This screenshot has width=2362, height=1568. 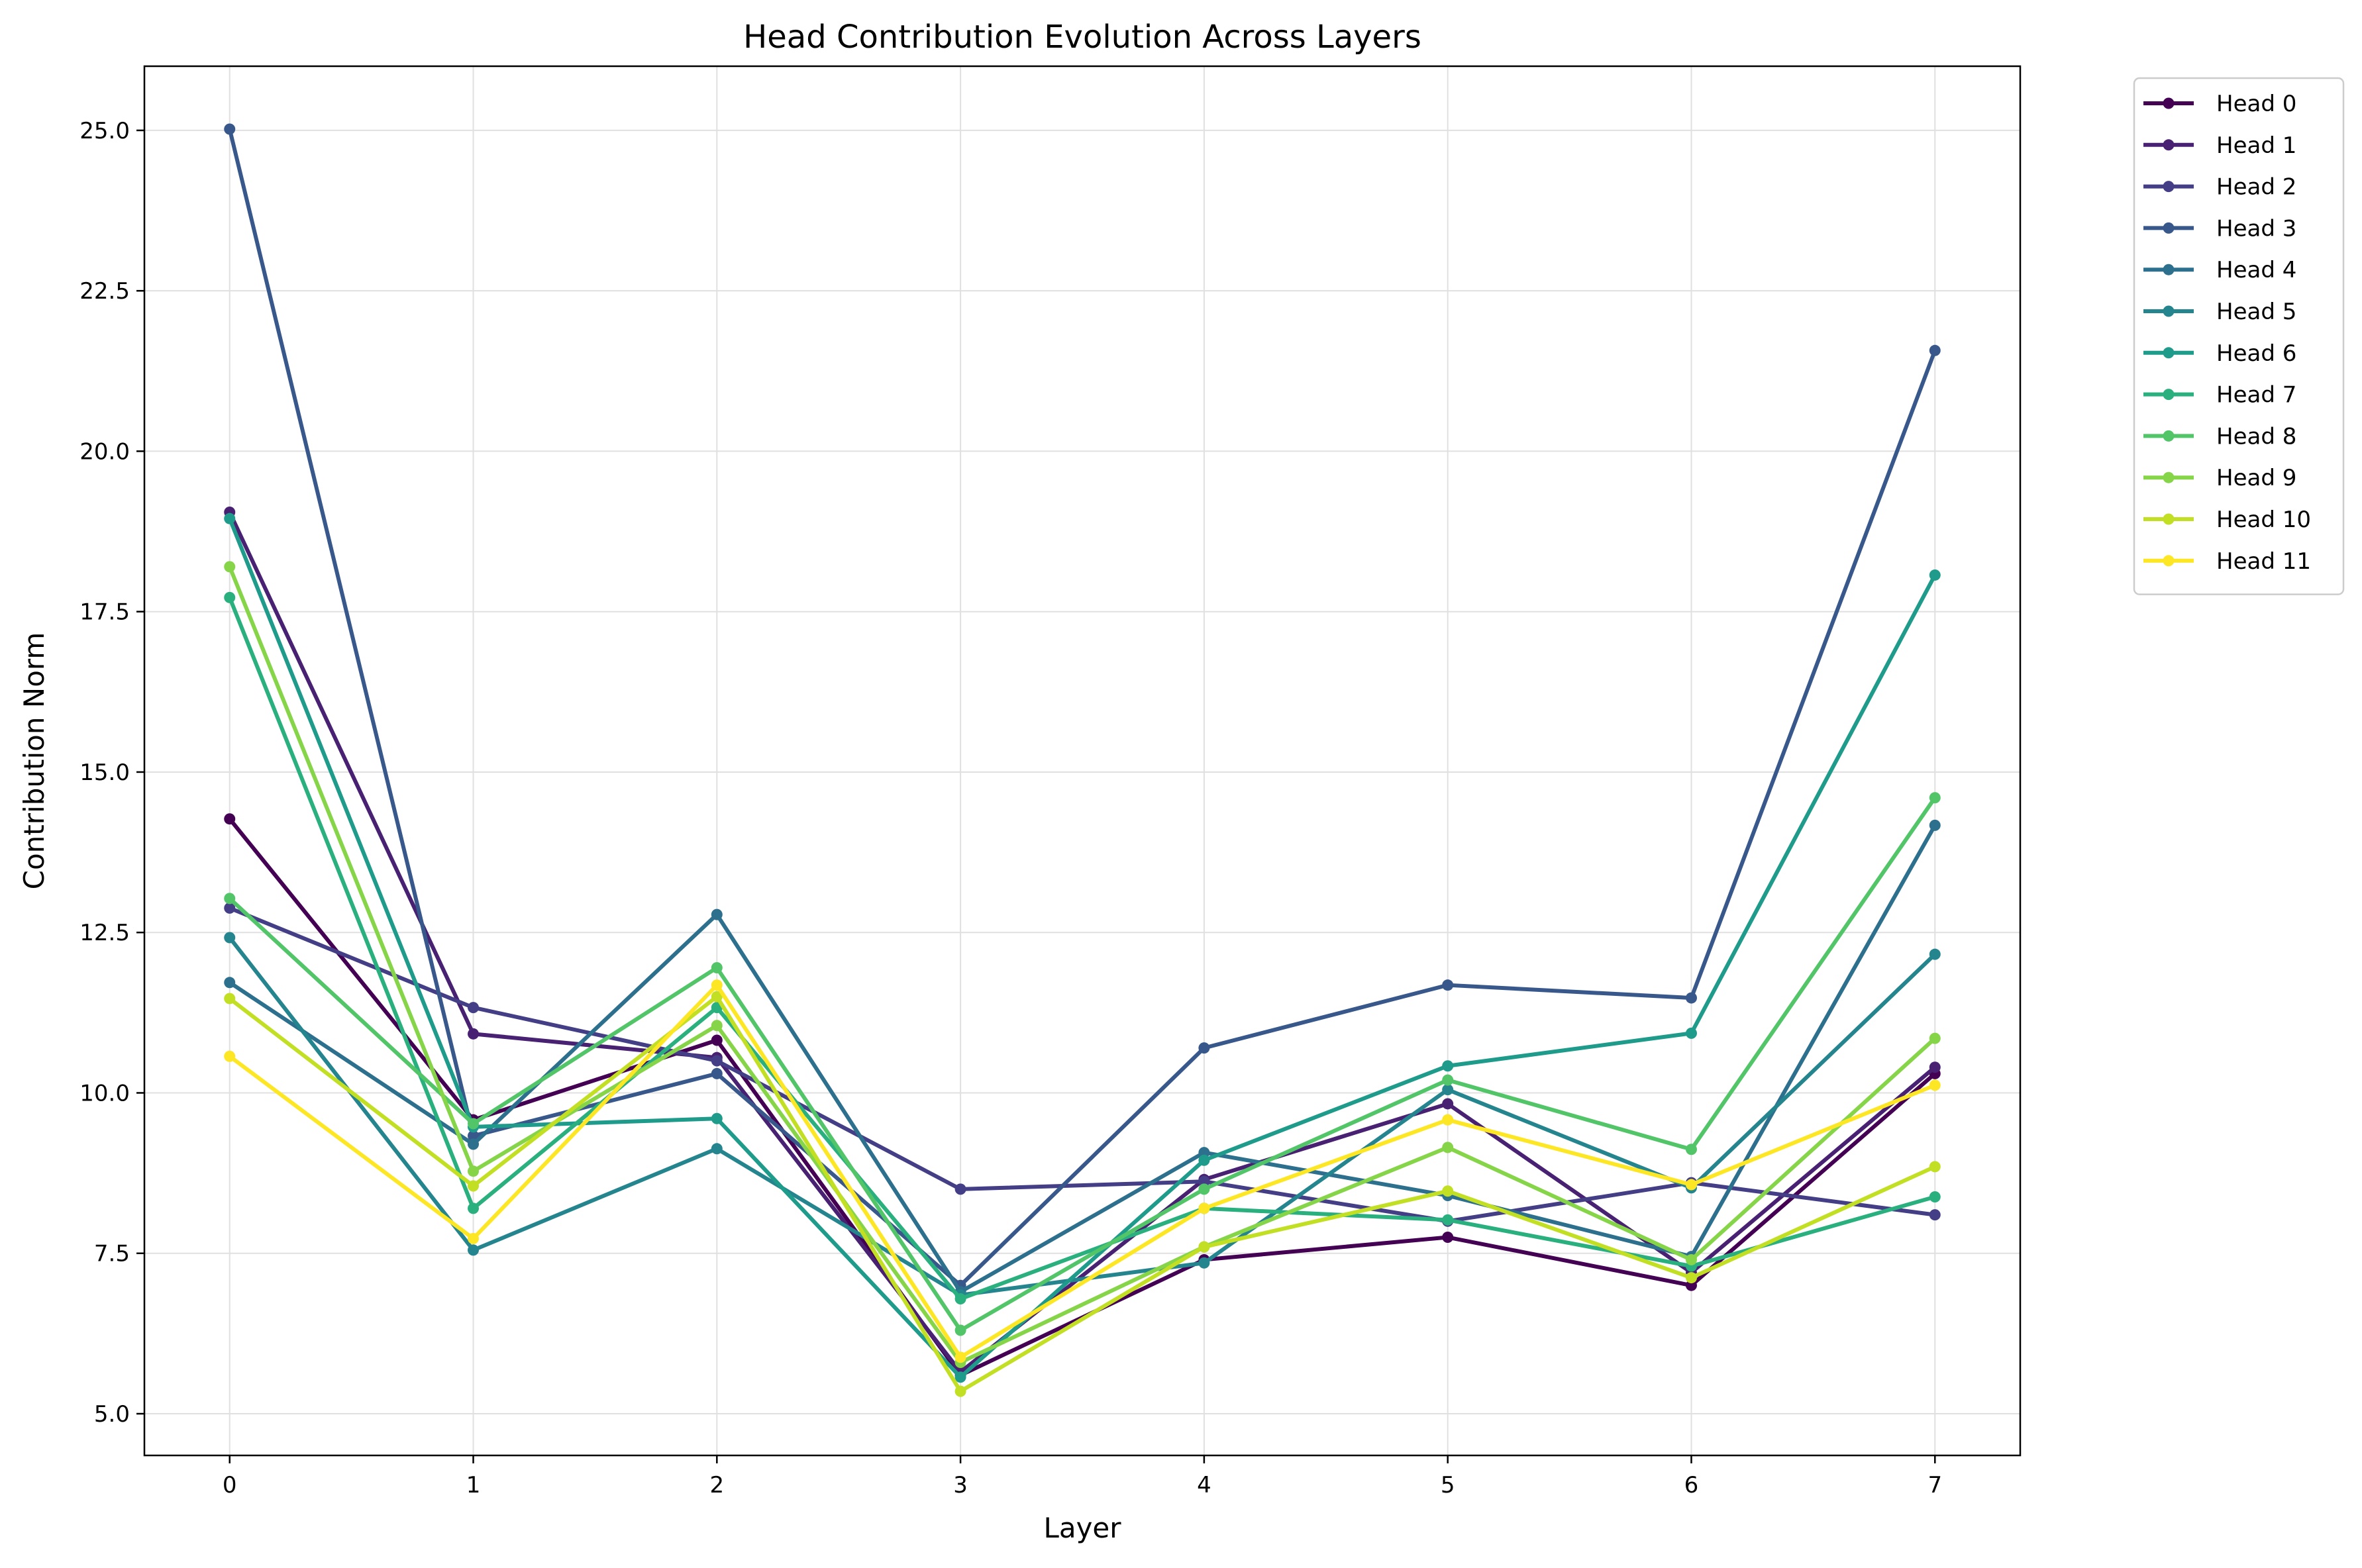 I want to click on y-tick-label: 20.0, so click(x=104, y=451).